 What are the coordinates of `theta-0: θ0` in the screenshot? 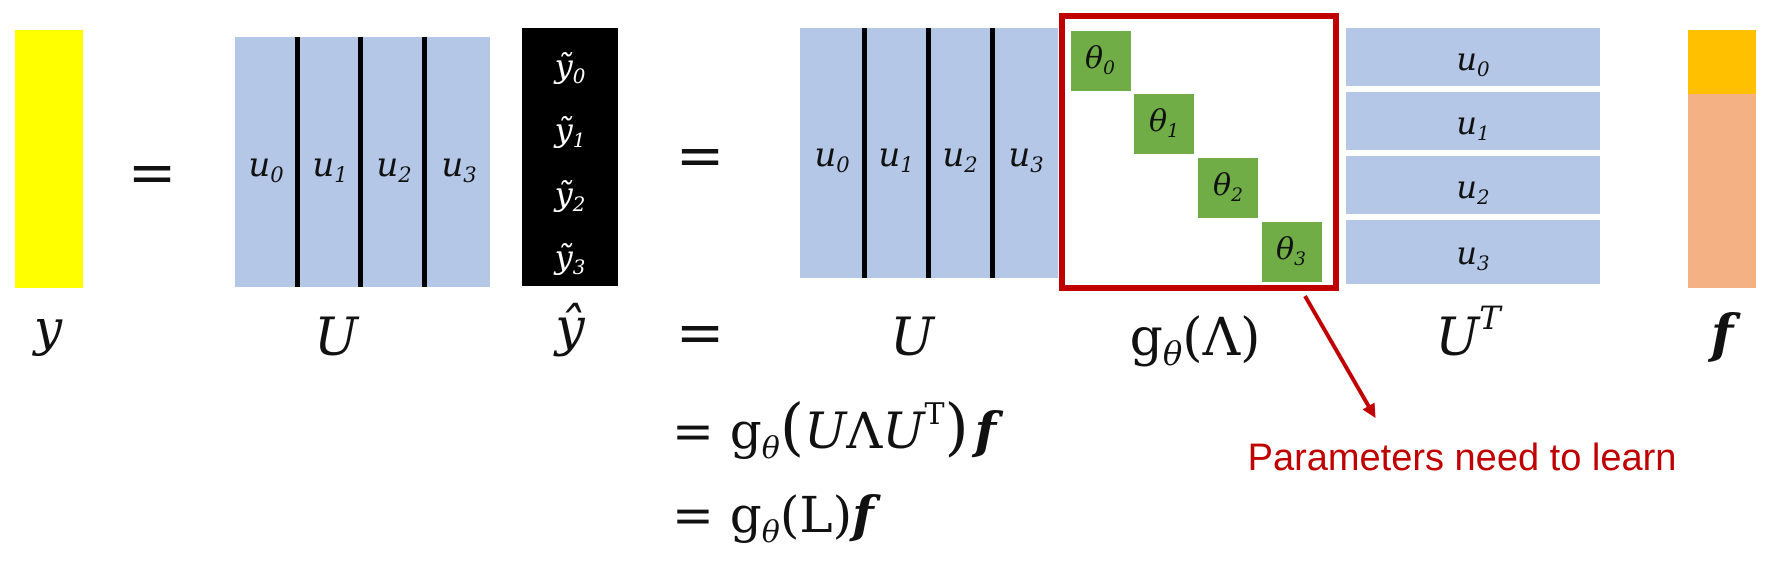 It's located at (1100, 60).